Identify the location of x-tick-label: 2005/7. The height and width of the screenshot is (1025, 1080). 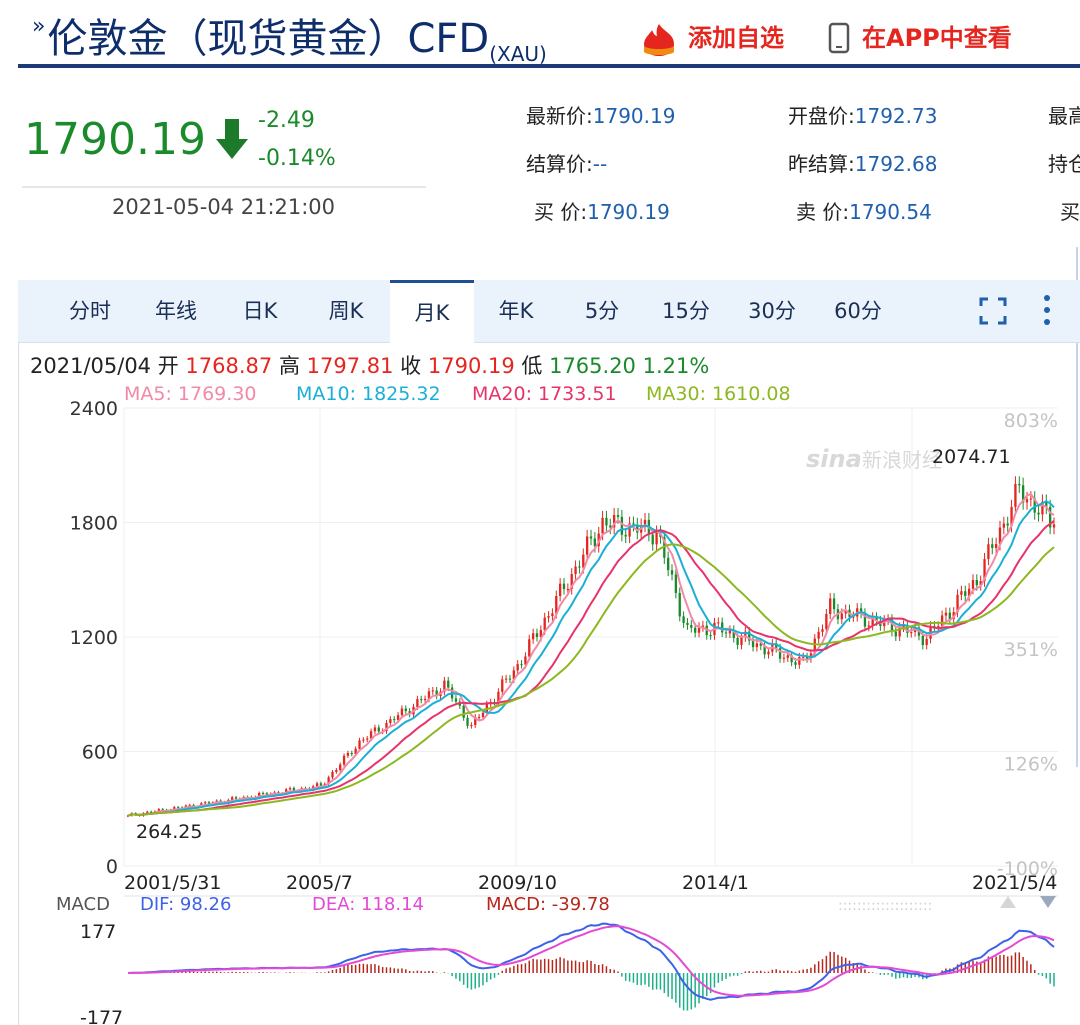
(319, 883).